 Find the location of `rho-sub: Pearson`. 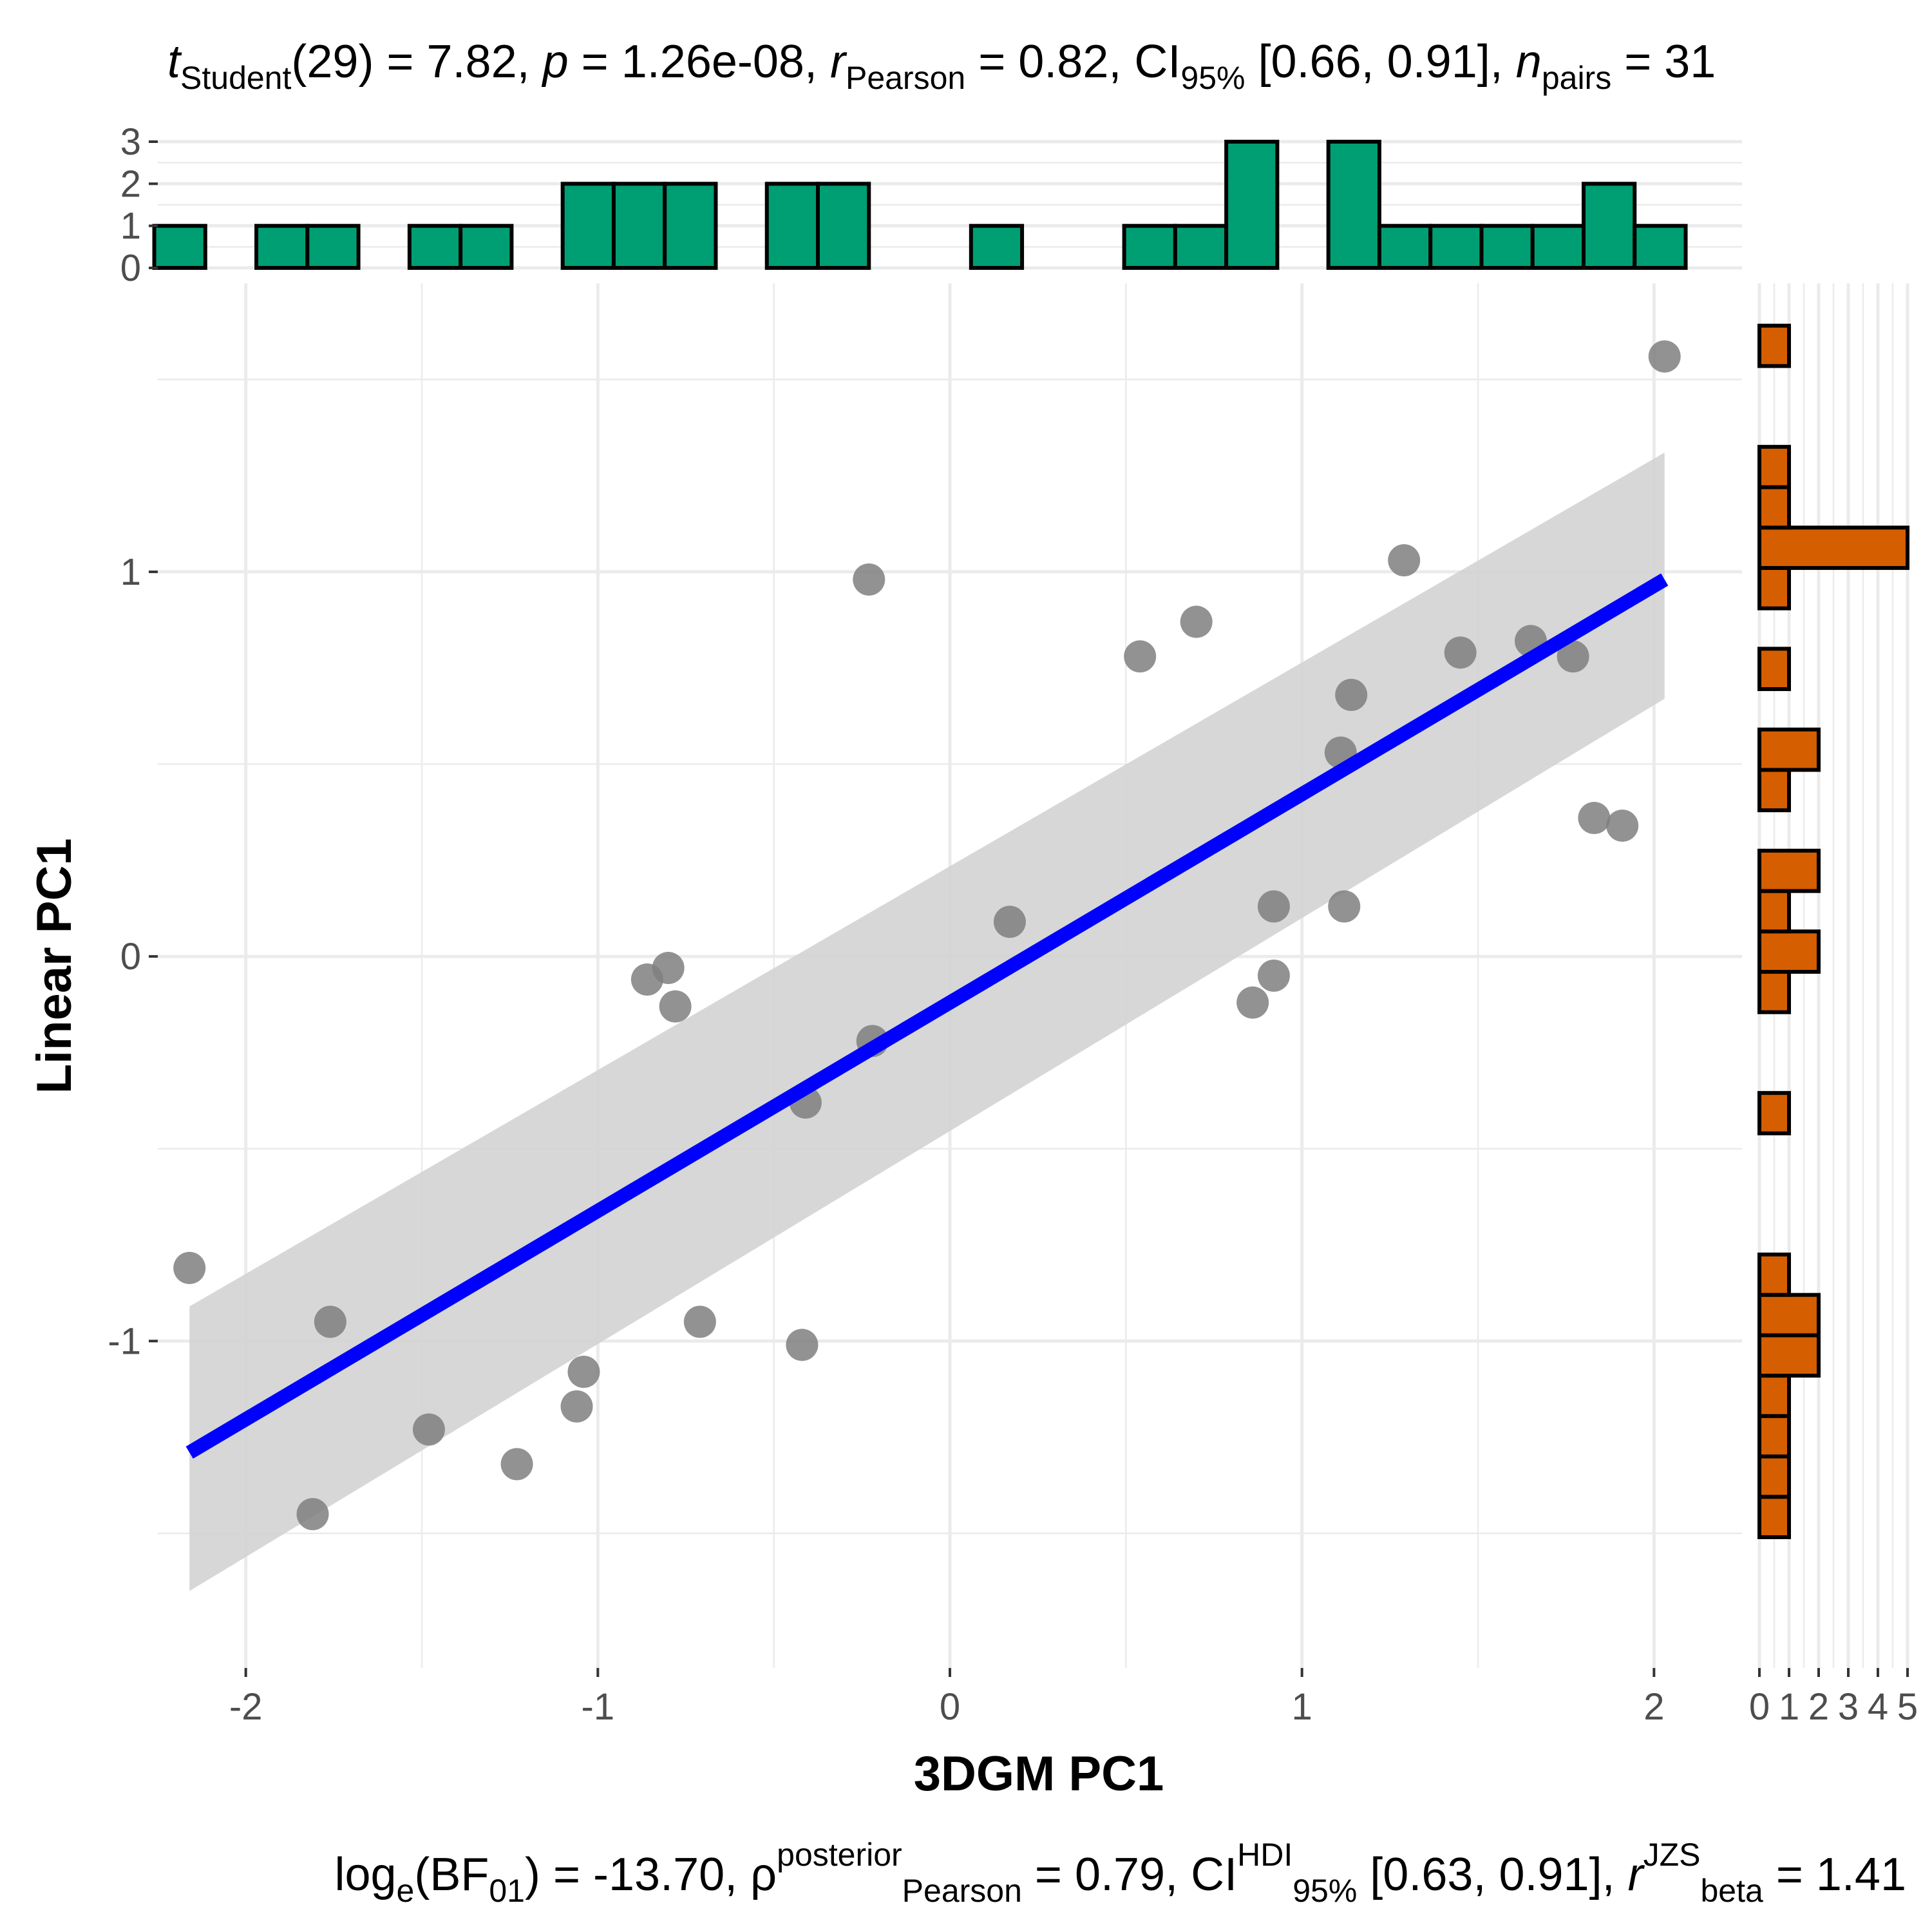

rho-sub: Pearson is located at coordinates (962, 1891).